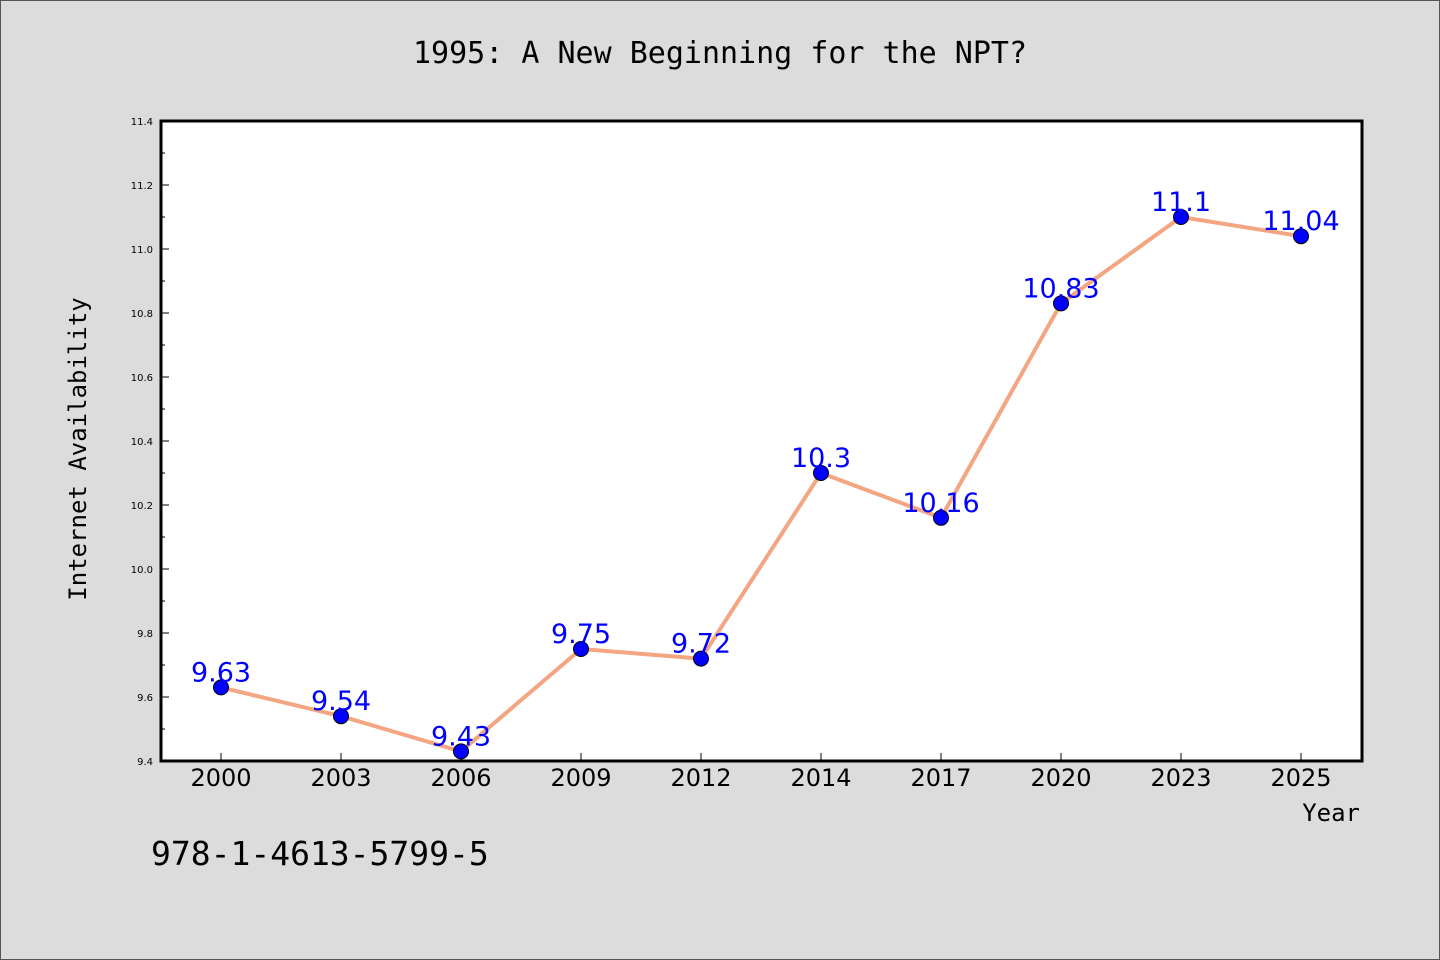  What do you see at coordinates (580, 778) in the screenshot?
I see `x-tick-label: 2009` at bounding box center [580, 778].